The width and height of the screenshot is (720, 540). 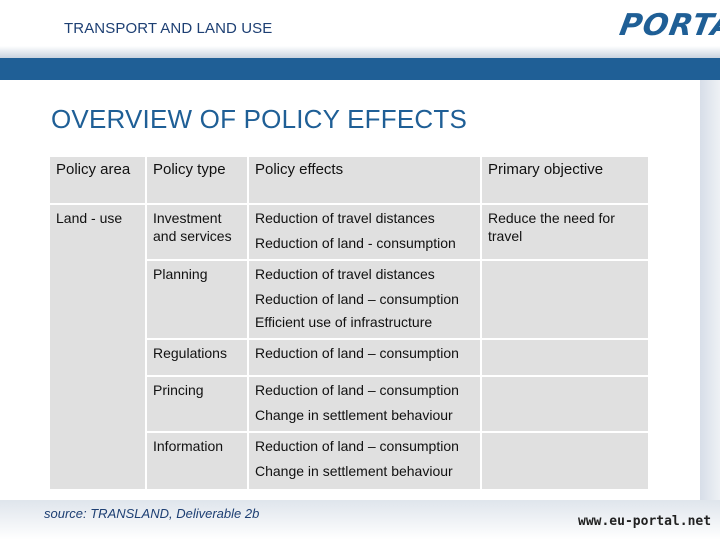 I want to click on policy-type-cell: Regulations, so click(x=197, y=357).